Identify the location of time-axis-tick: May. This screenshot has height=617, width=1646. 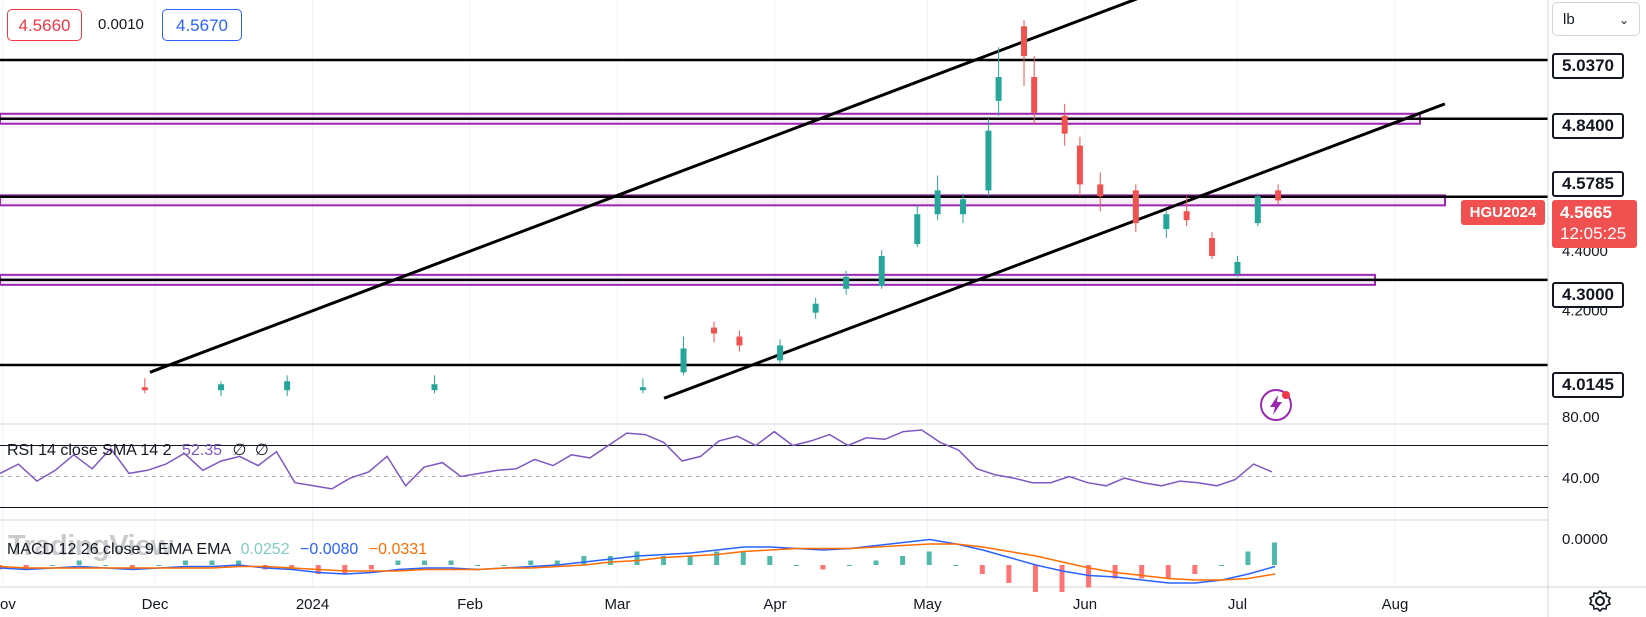
(927, 604).